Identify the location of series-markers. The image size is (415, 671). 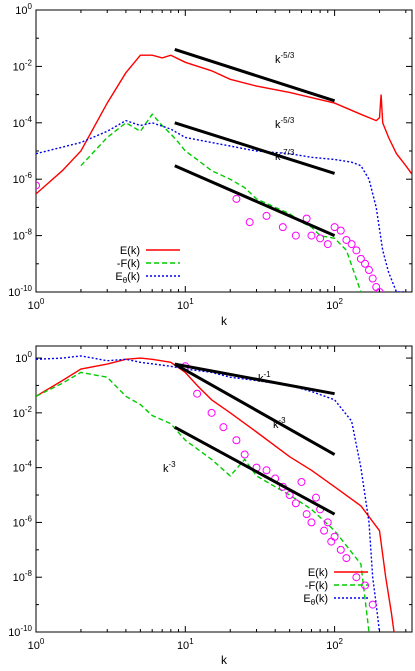
(210, 236).